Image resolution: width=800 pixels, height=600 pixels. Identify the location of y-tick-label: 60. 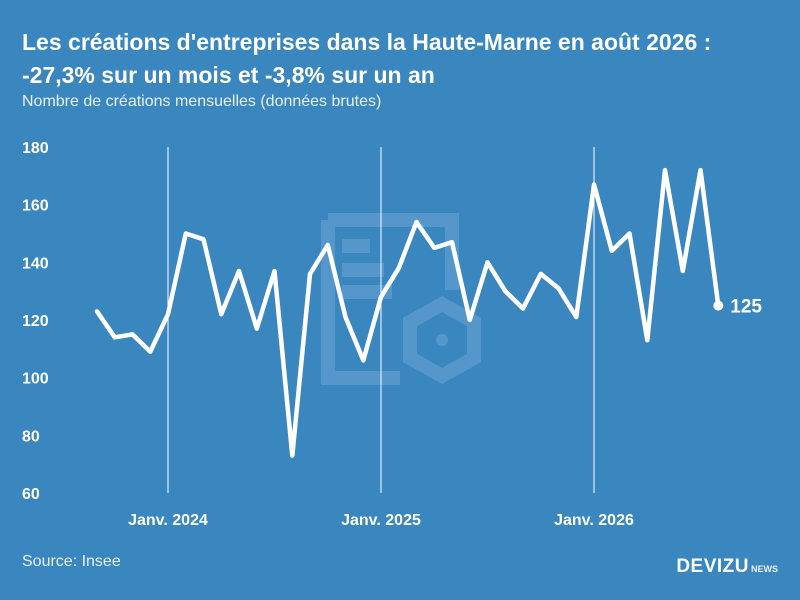
(31, 494).